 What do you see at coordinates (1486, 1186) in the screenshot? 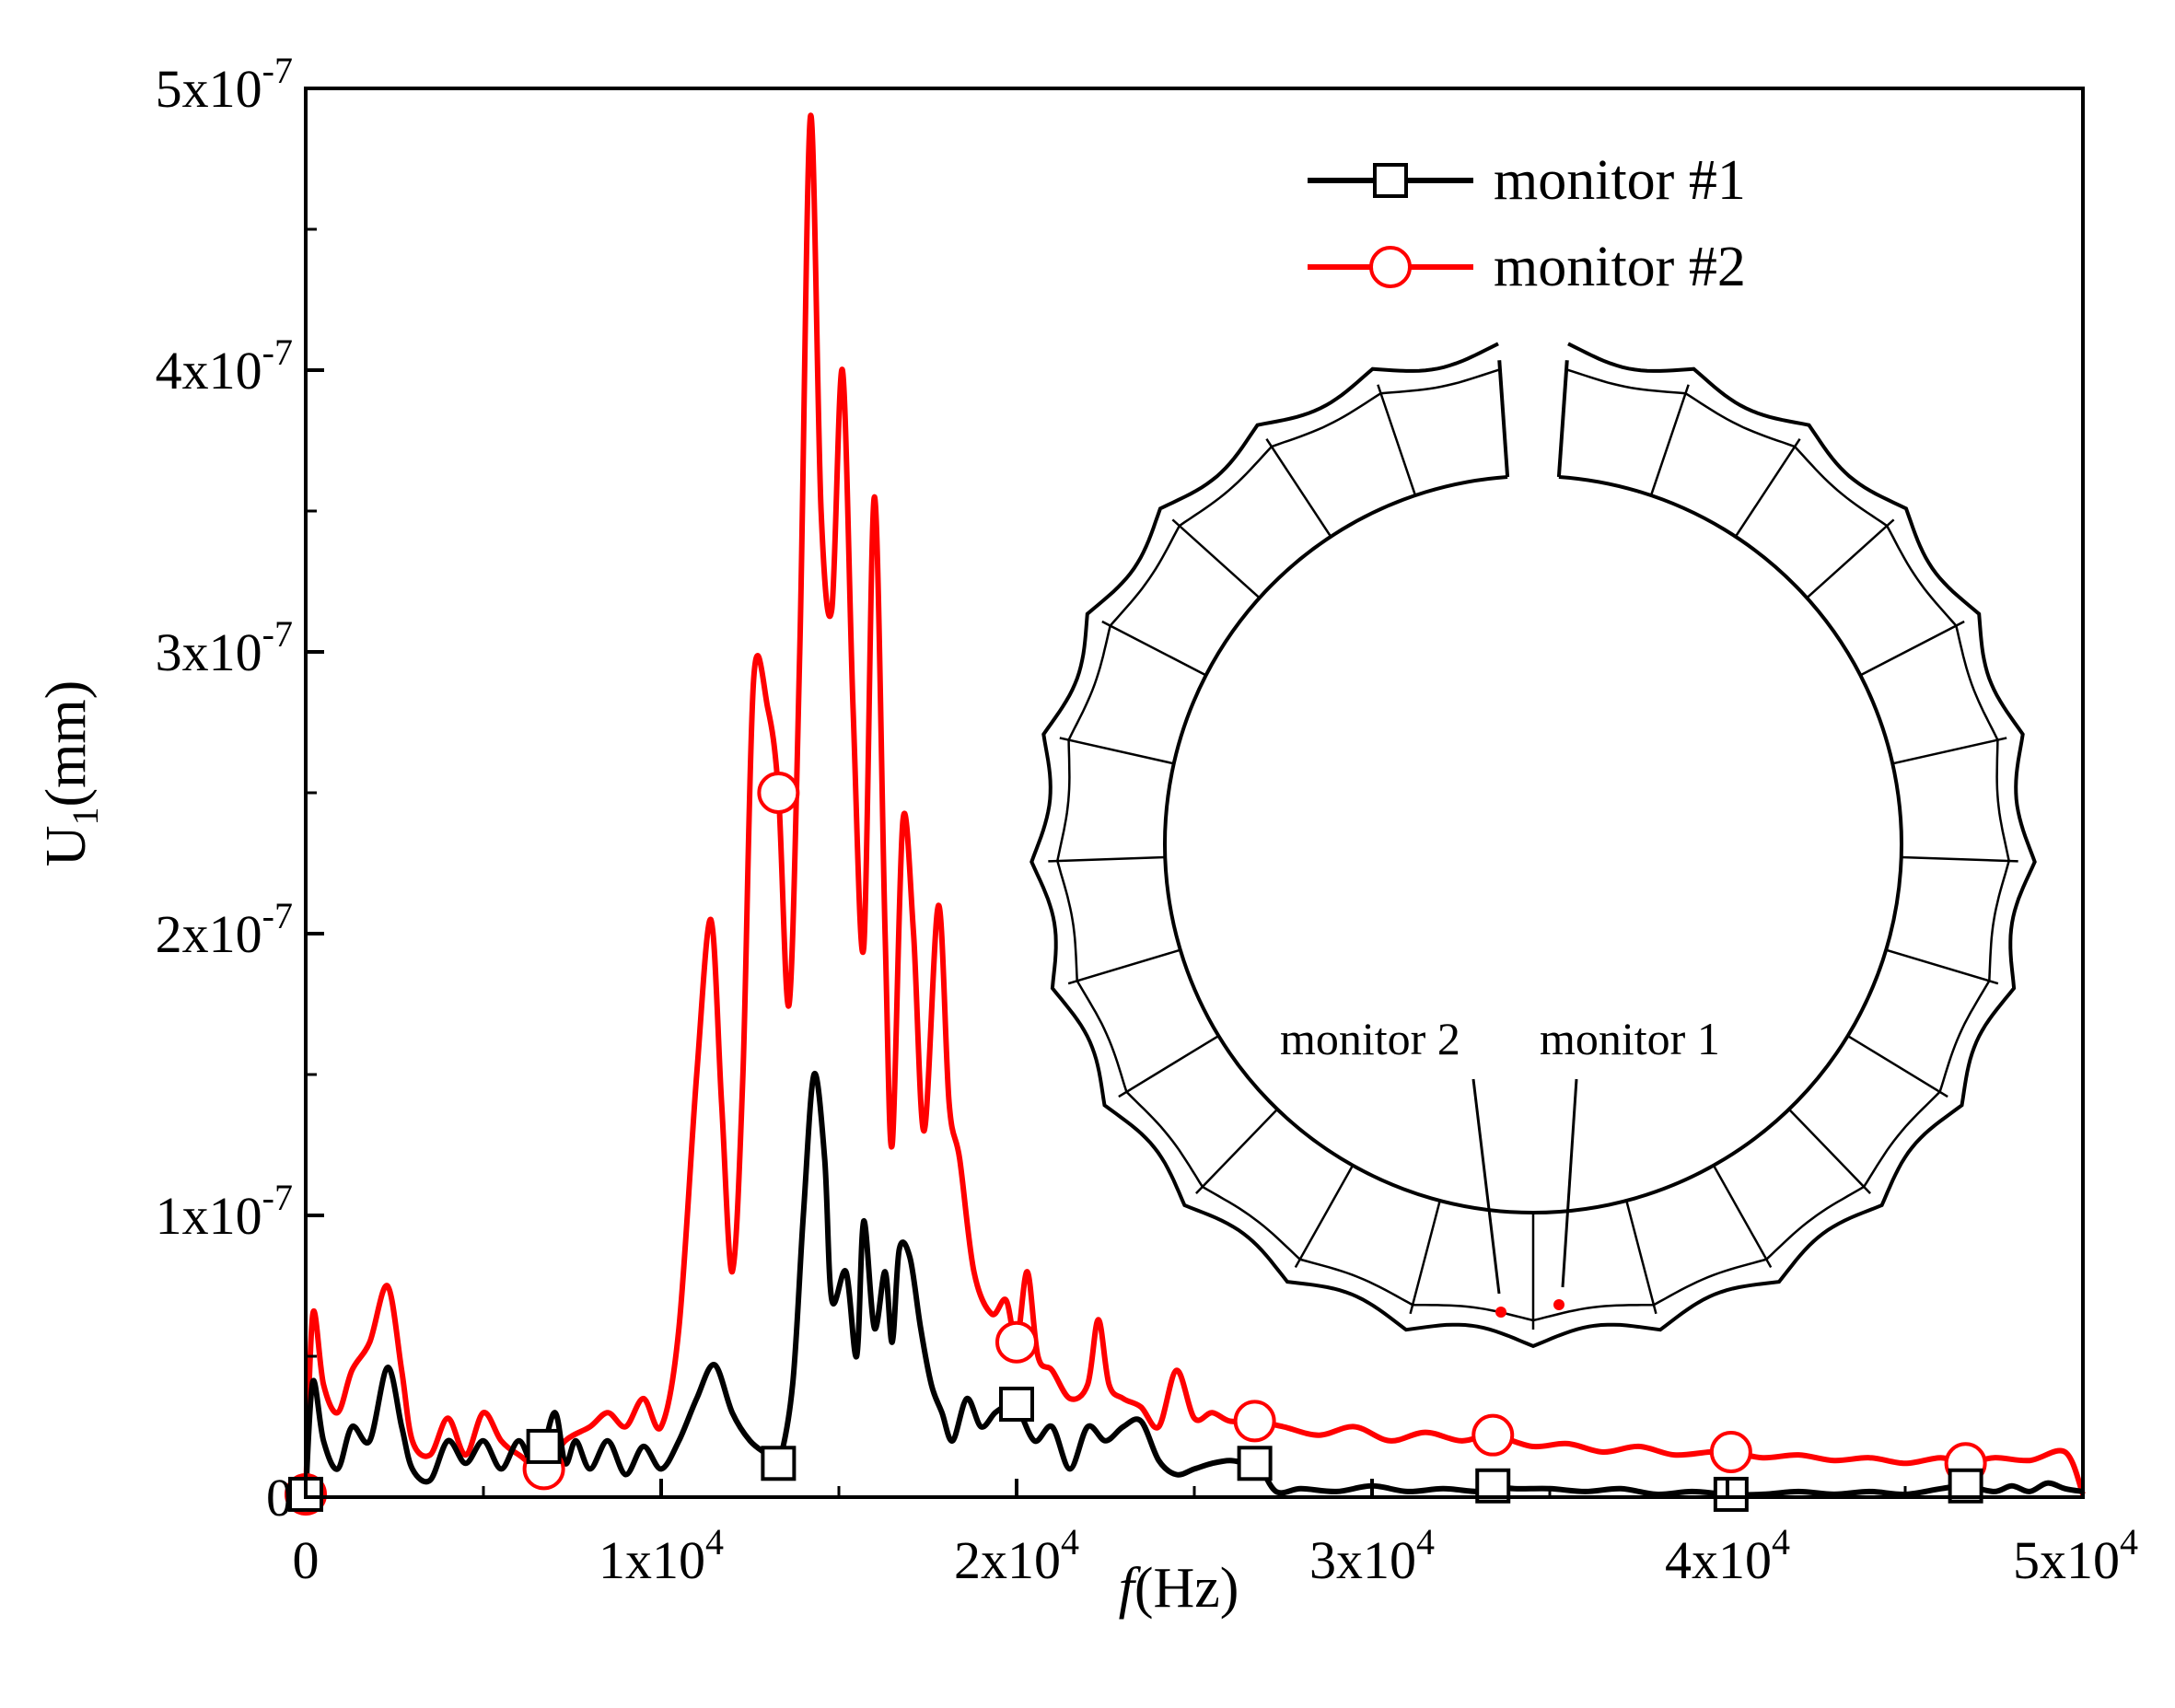
I see `monitor-2-leader` at bounding box center [1486, 1186].